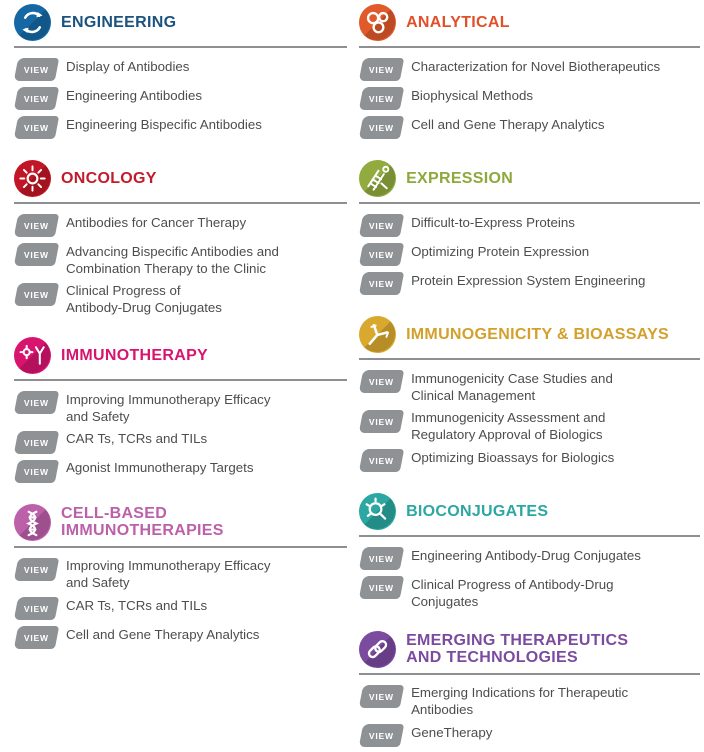  I want to click on category-header: ENGINEERING, so click(180, 22).